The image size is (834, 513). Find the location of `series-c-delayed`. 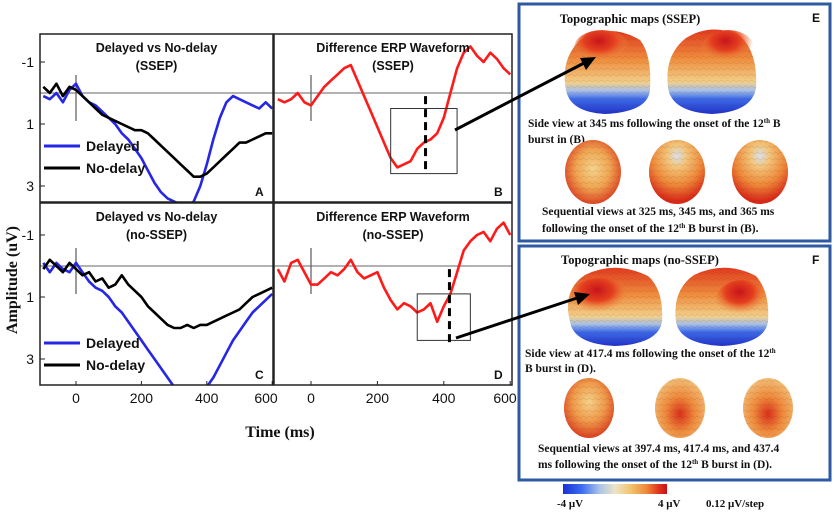

series-c-delayed is located at coordinates (157, 323).